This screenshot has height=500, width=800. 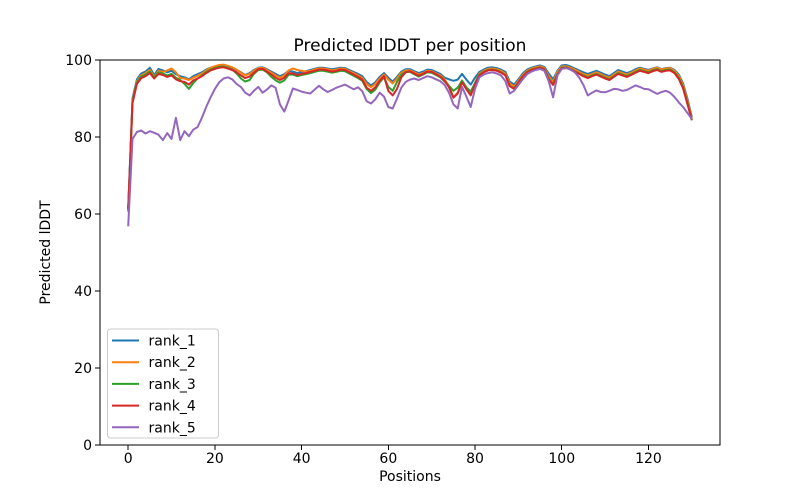 I want to click on y-tick-label: 60, so click(x=83, y=215).